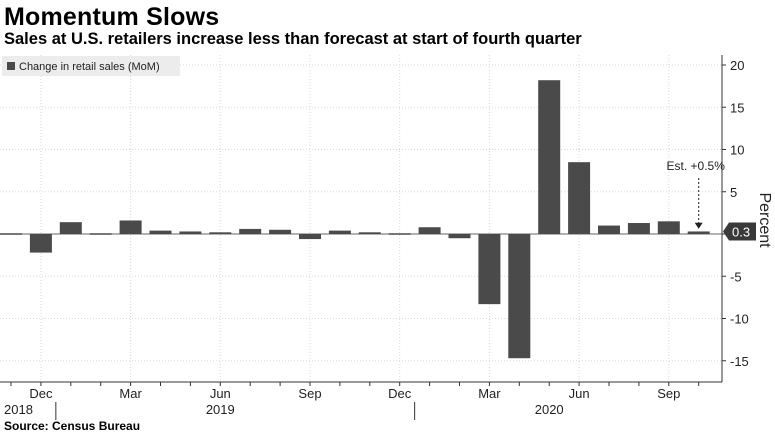 The width and height of the screenshot is (775, 435). I want to click on legend: Change in retail sales (MoM), so click(91, 66).